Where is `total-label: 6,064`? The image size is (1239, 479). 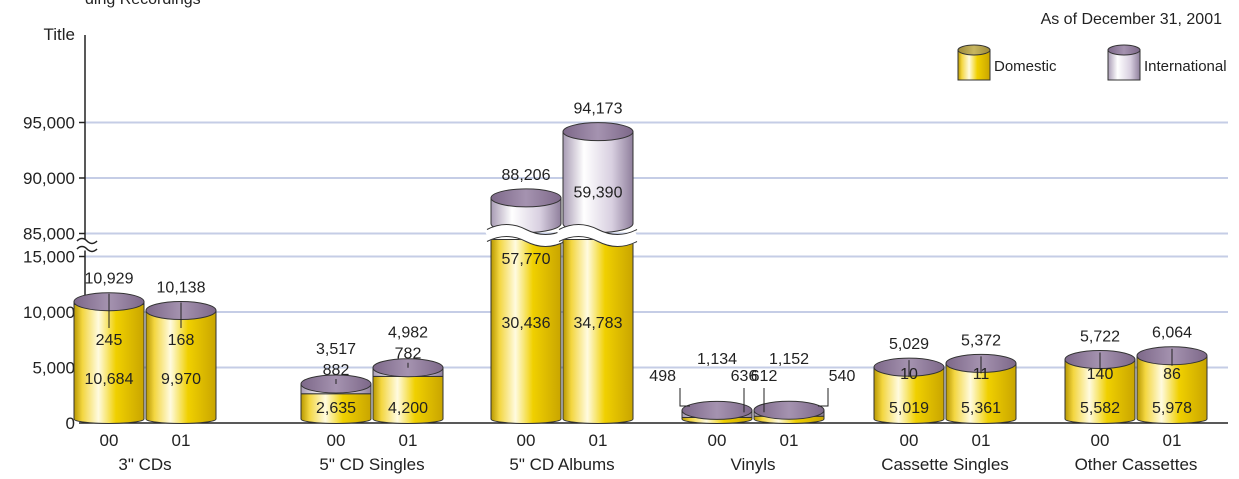
total-label: 6,064 is located at coordinates (1172, 333).